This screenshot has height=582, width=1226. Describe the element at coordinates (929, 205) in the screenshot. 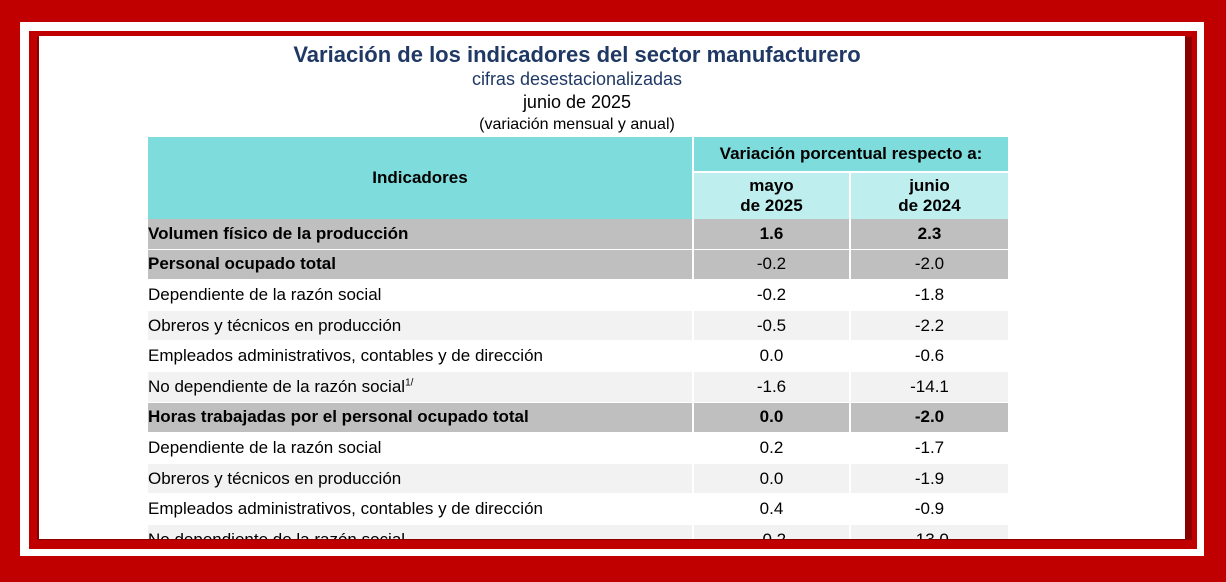

I see `header-col-junio-line2: de 2024` at that location.